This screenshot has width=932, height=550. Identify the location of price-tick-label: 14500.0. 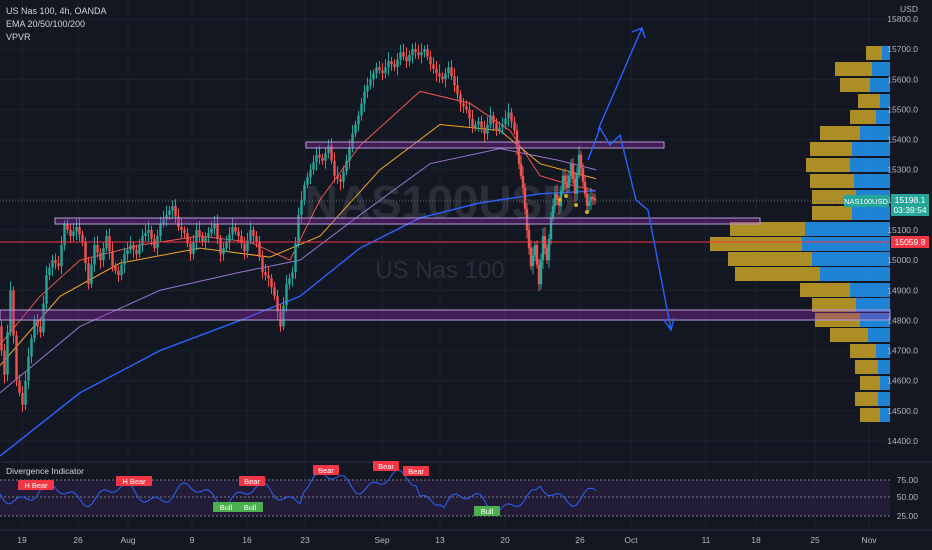
(902, 411).